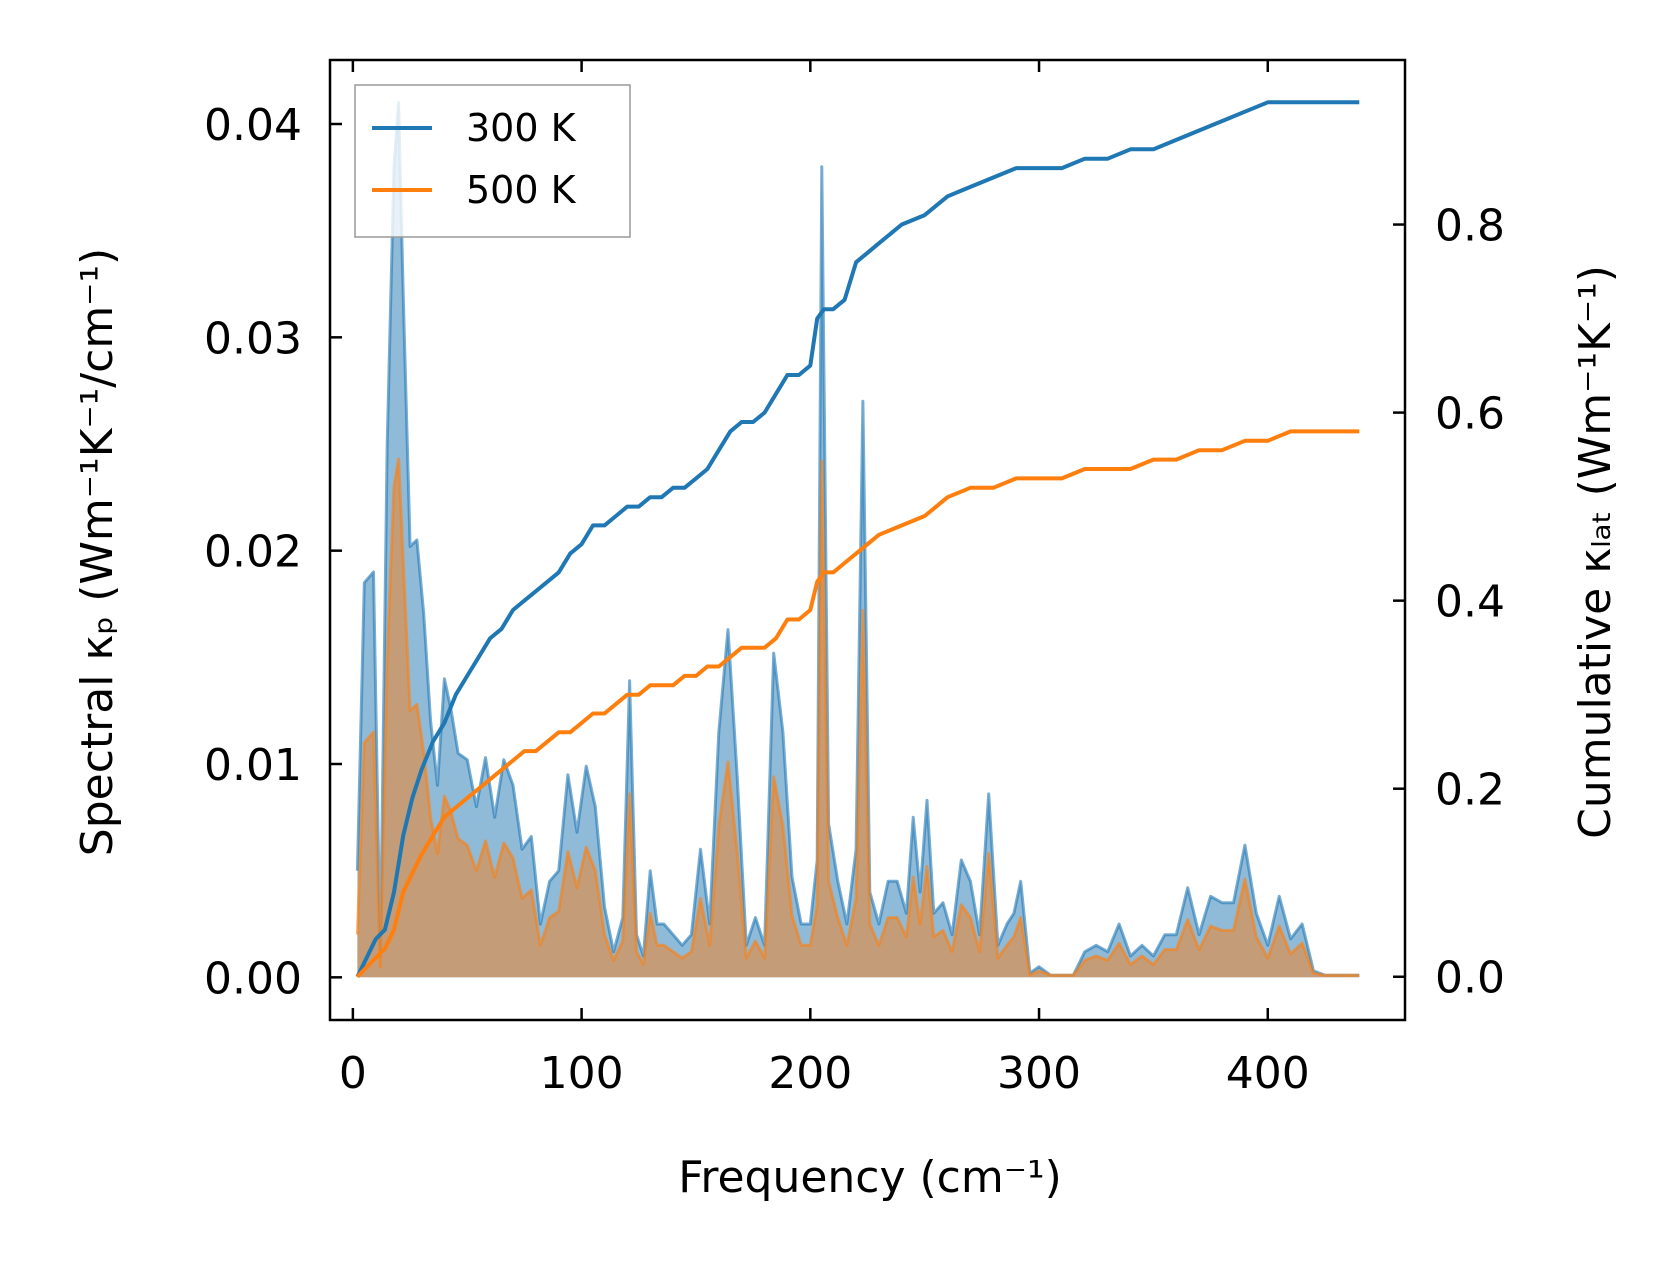 The image size is (1679, 1264). Describe the element at coordinates (521, 128) in the screenshot. I see `legend-label-300k: 300 K` at that location.